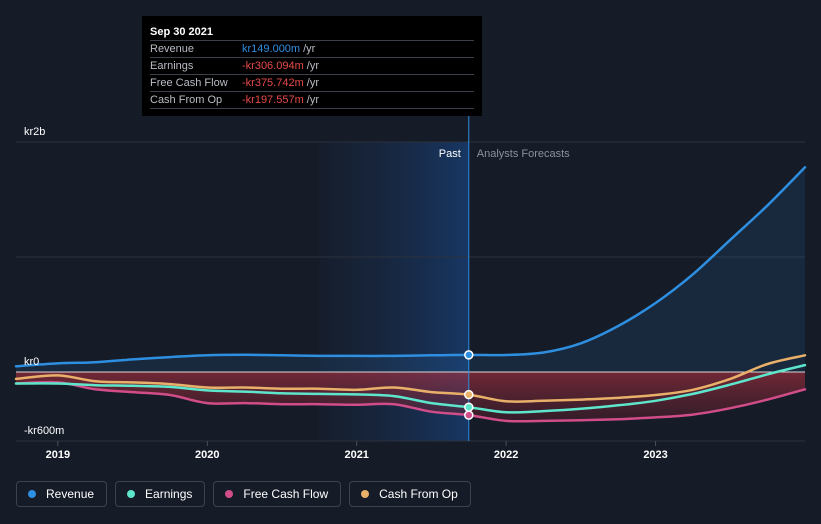 The width and height of the screenshot is (821, 524). I want to click on tooltip-label: Cash From Op, so click(186, 100).